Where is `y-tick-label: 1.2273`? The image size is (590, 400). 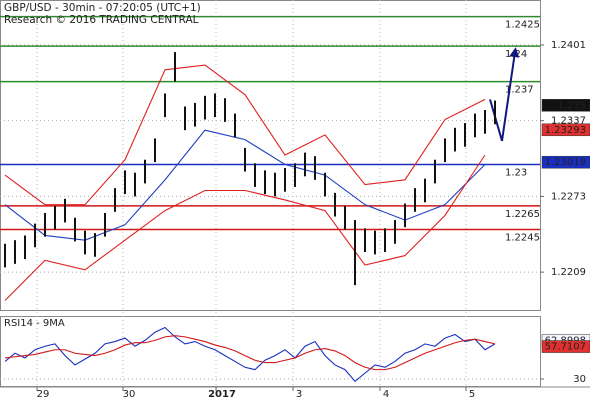 y-tick-label: 1.2273 is located at coordinates (568, 196).